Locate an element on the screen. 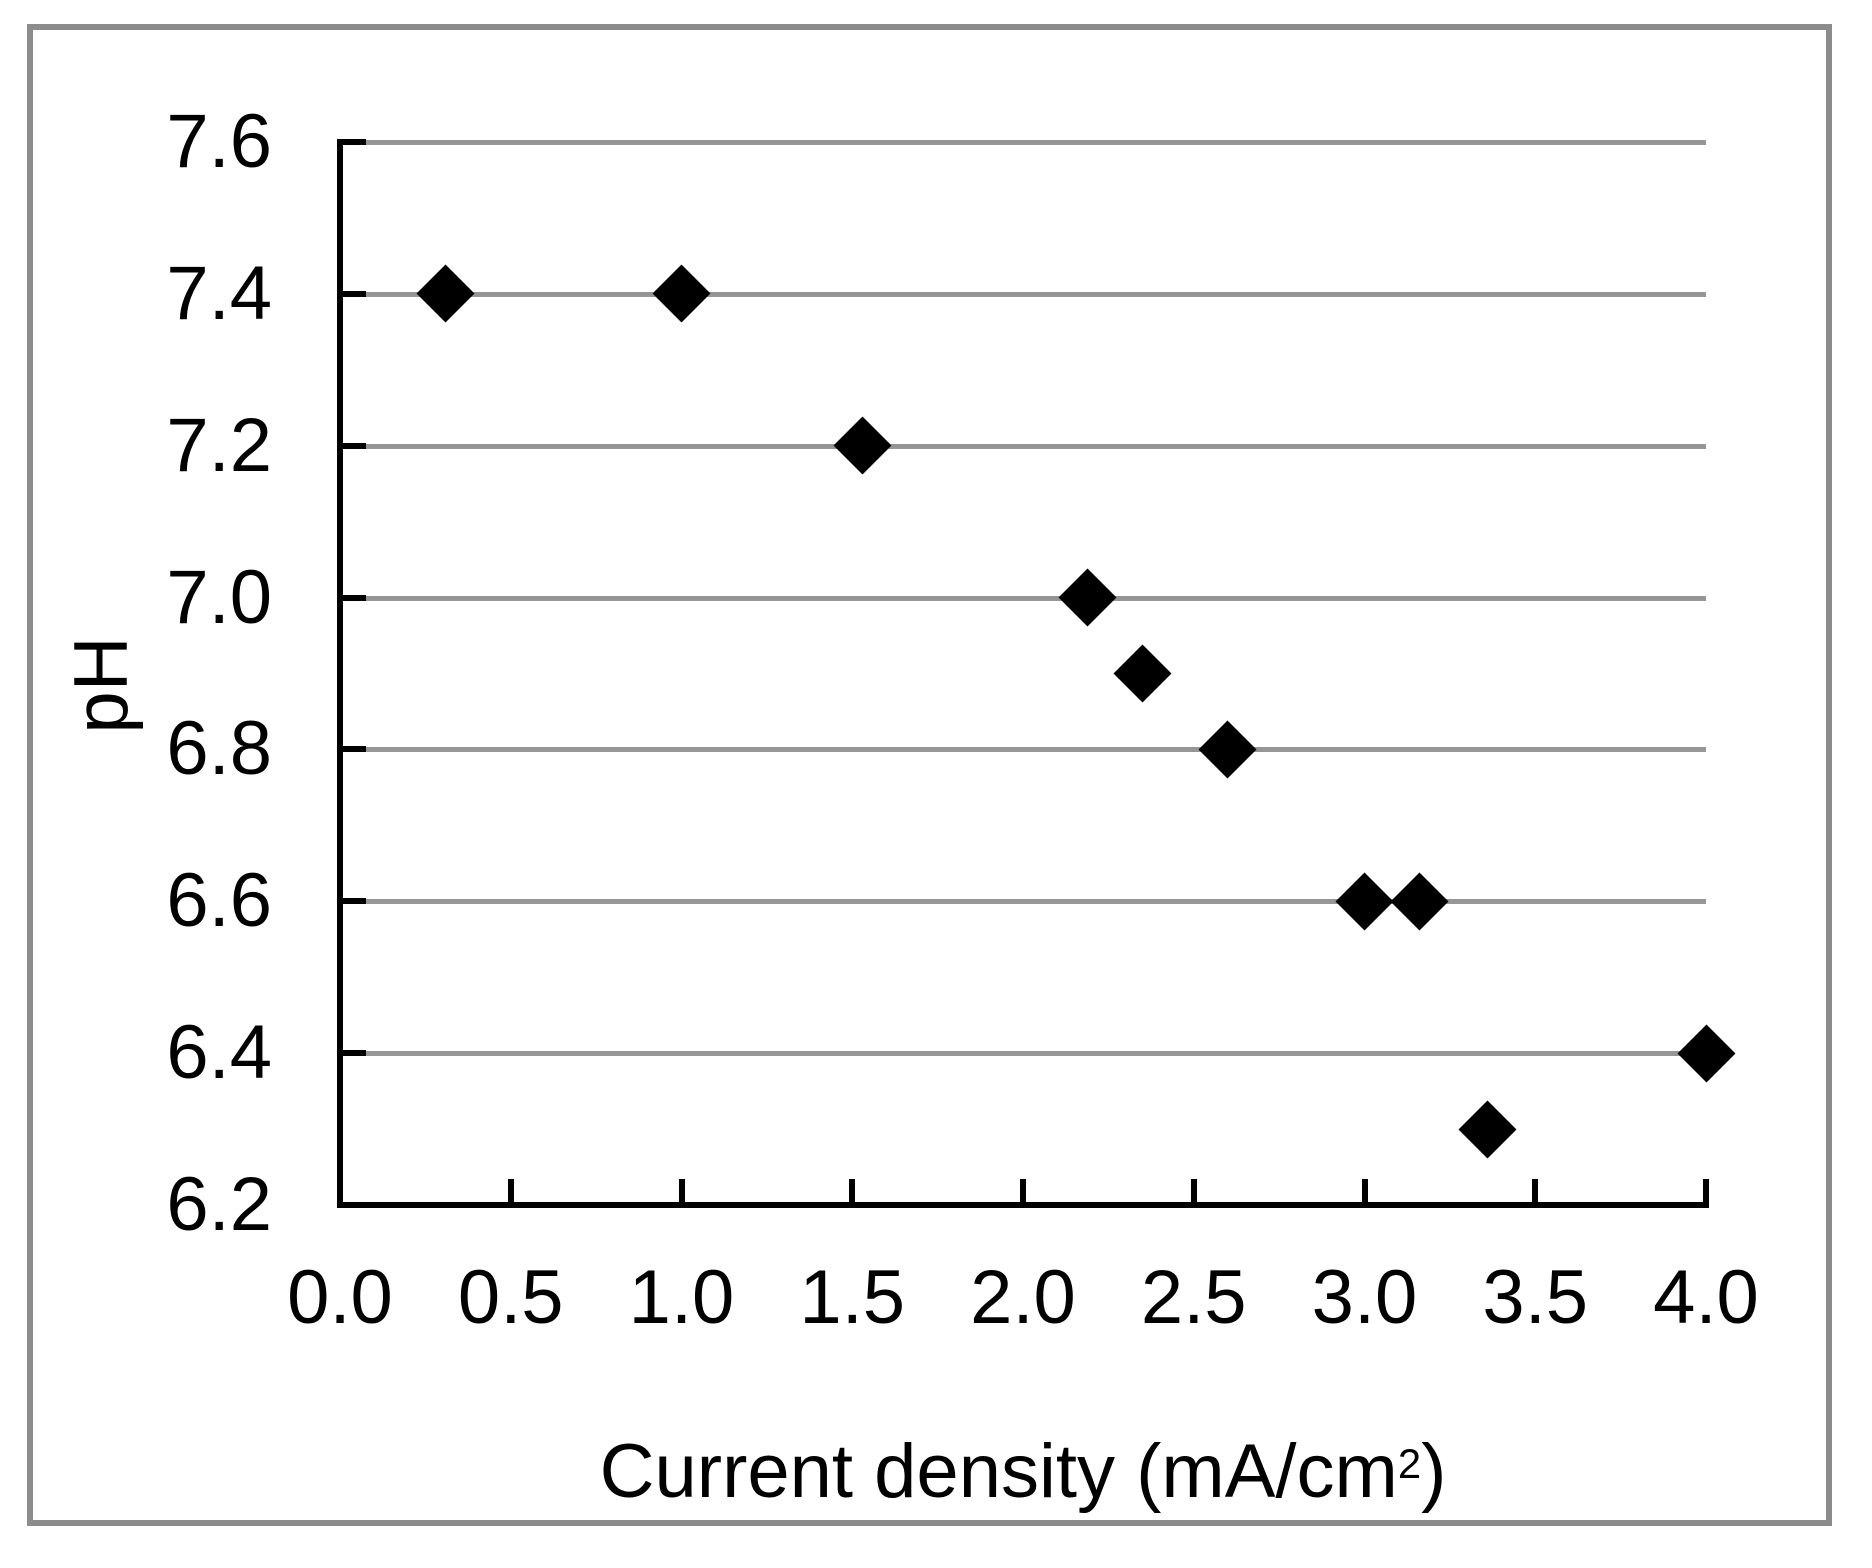  x-tick-3.0 is located at coordinates (1364, 1192).